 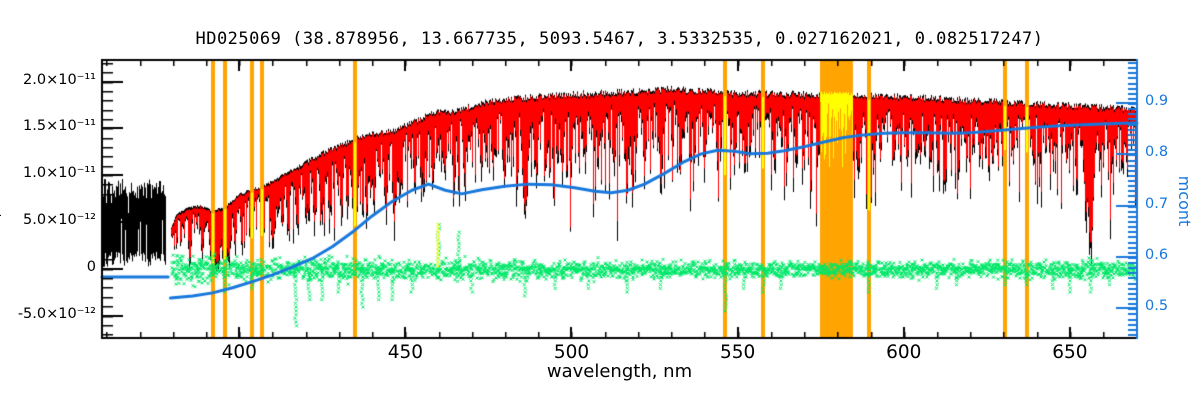 I want to click on x-tick-label: 550, so click(x=737, y=352).